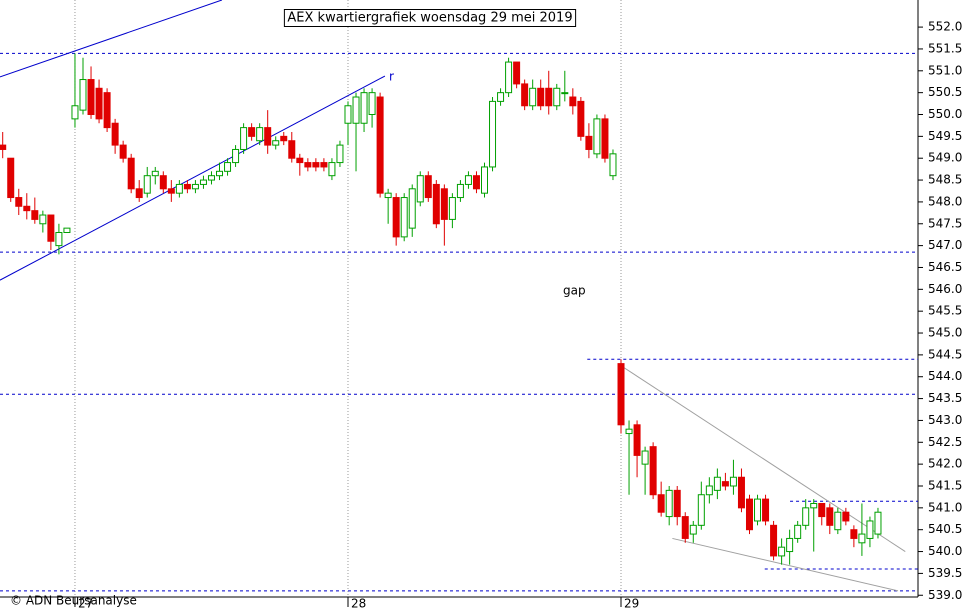  What do you see at coordinates (945, 573) in the screenshot?
I see `y-tick-label: 539.5` at bounding box center [945, 573].